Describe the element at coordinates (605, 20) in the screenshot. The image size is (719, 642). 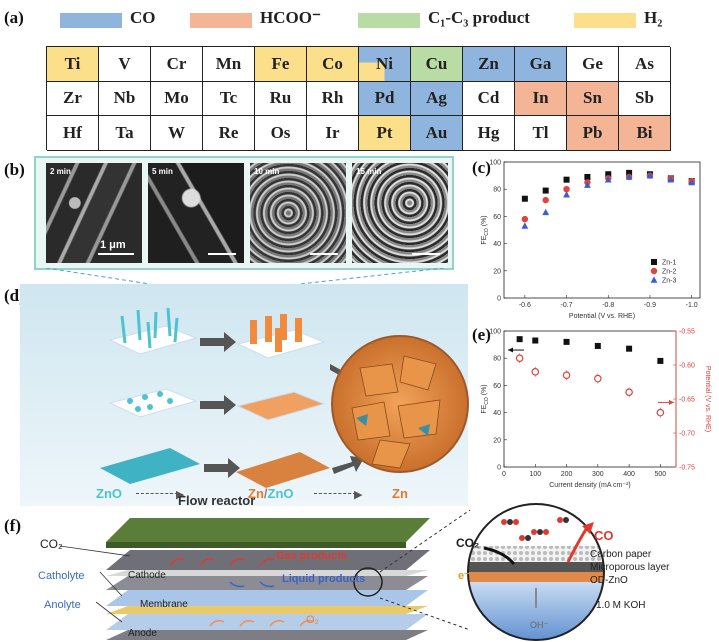
I see `legend-swatch-h2` at that location.